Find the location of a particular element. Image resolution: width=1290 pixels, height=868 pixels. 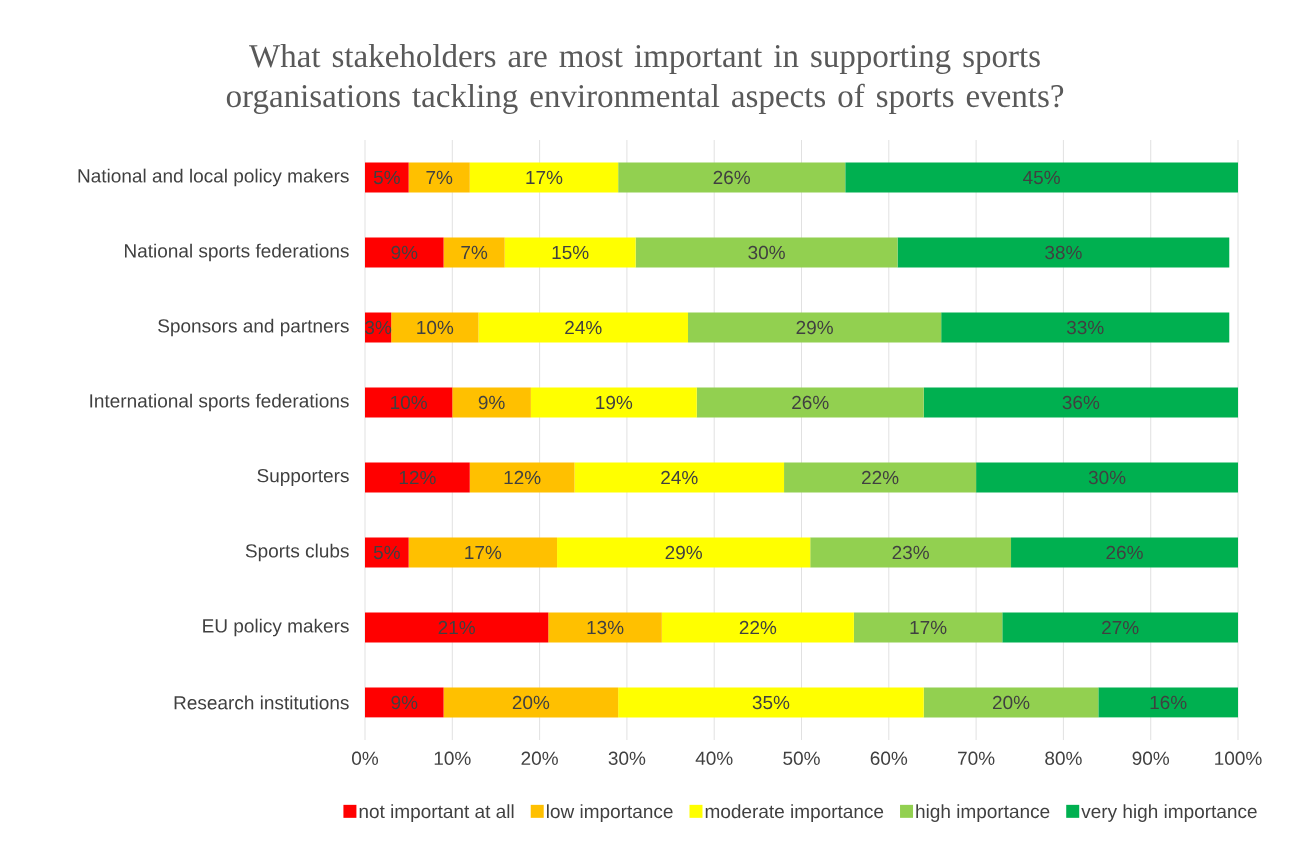

y-tick-label: Sports clubs is located at coordinates (297, 552).